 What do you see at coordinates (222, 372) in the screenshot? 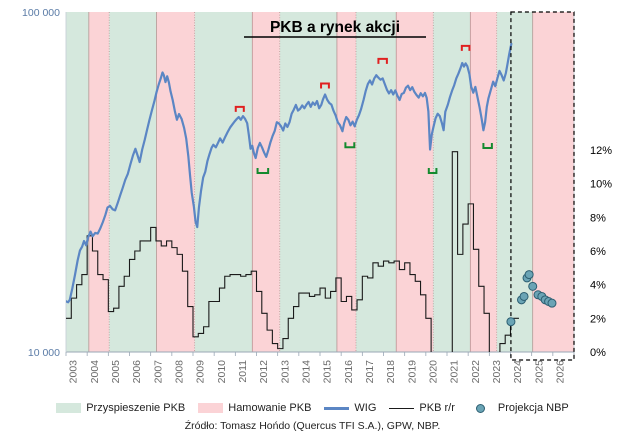
I see `x-axis-year-label: 2010` at bounding box center [222, 372].